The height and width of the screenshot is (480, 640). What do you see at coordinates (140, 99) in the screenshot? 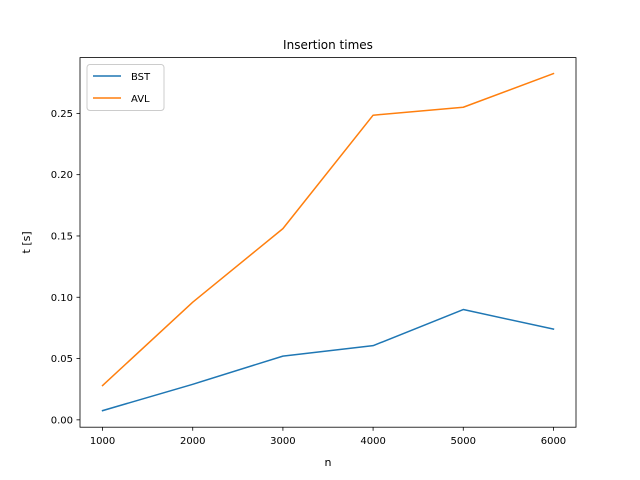
I see `legend-label-avl: AVL` at bounding box center [140, 99].